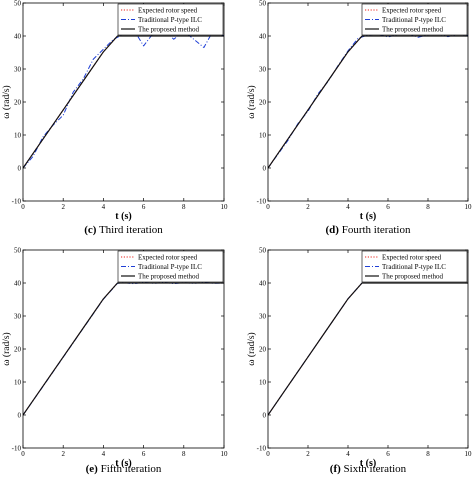  Describe the element at coordinates (129, 230) in the screenshot. I see `caption-text: Third iteration` at that location.